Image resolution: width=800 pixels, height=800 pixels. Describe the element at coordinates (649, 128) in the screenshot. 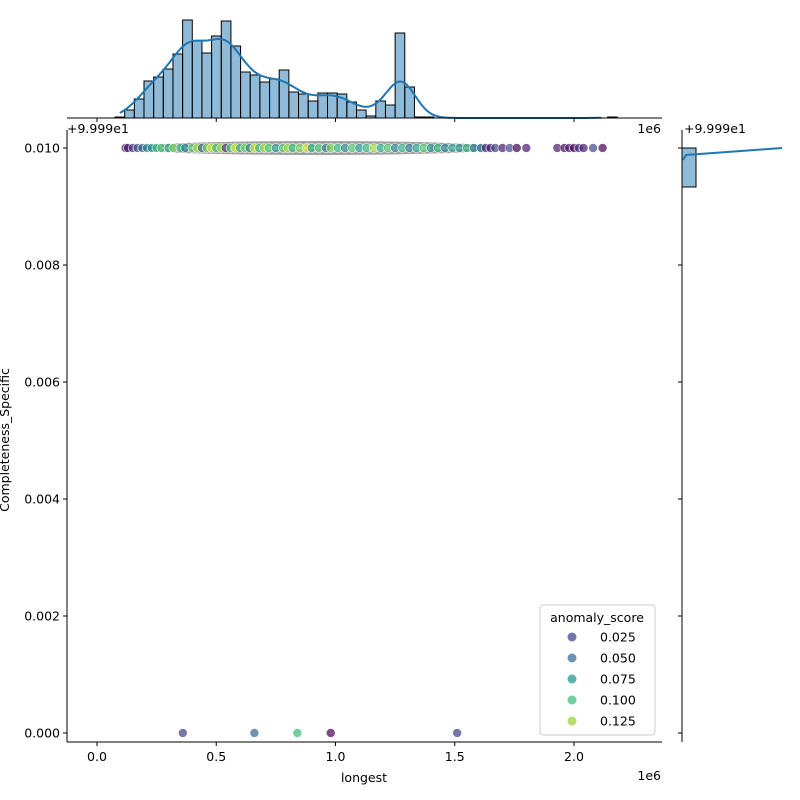

I see `top-x-offset-text: 1e6` at that location.